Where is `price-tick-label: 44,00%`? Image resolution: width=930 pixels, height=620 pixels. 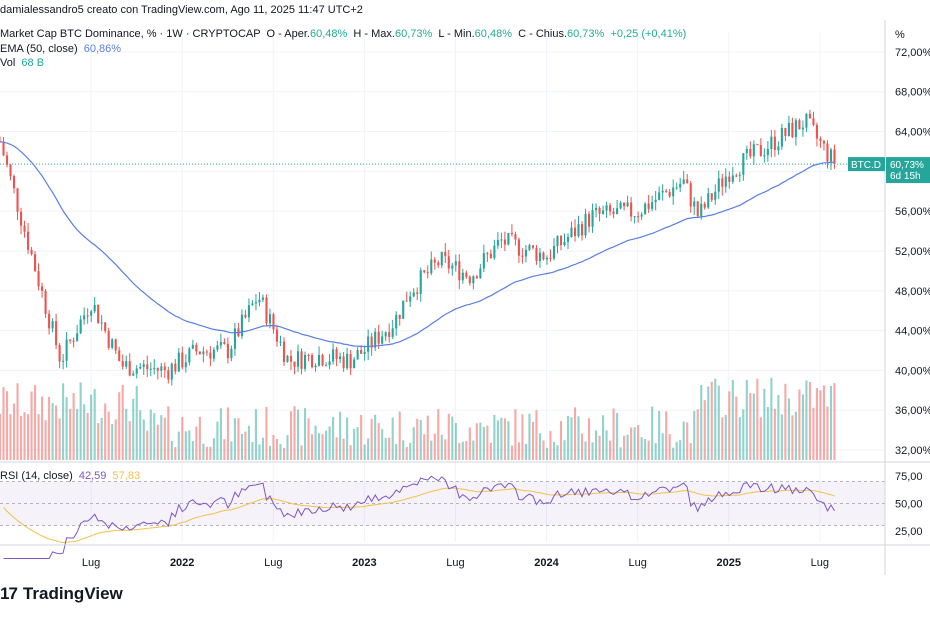 price-tick-label: 44,00% is located at coordinates (912, 332).